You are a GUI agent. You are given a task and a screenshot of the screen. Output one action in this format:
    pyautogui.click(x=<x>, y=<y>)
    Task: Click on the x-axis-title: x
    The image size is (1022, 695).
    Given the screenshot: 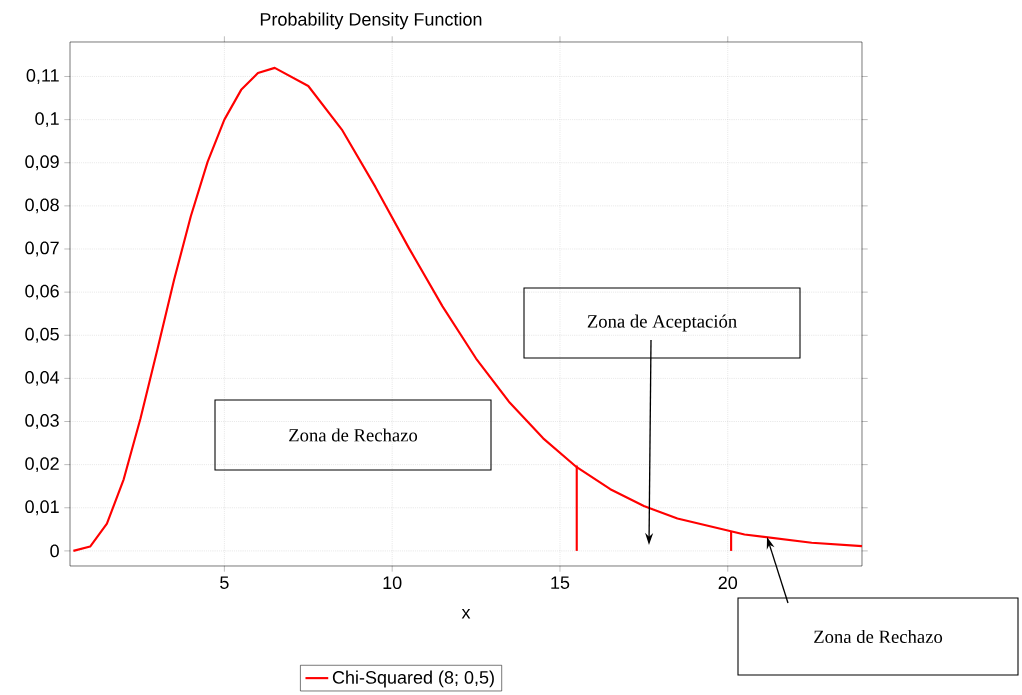 What is the action you would take?
    pyautogui.click(x=466, y=613)
    